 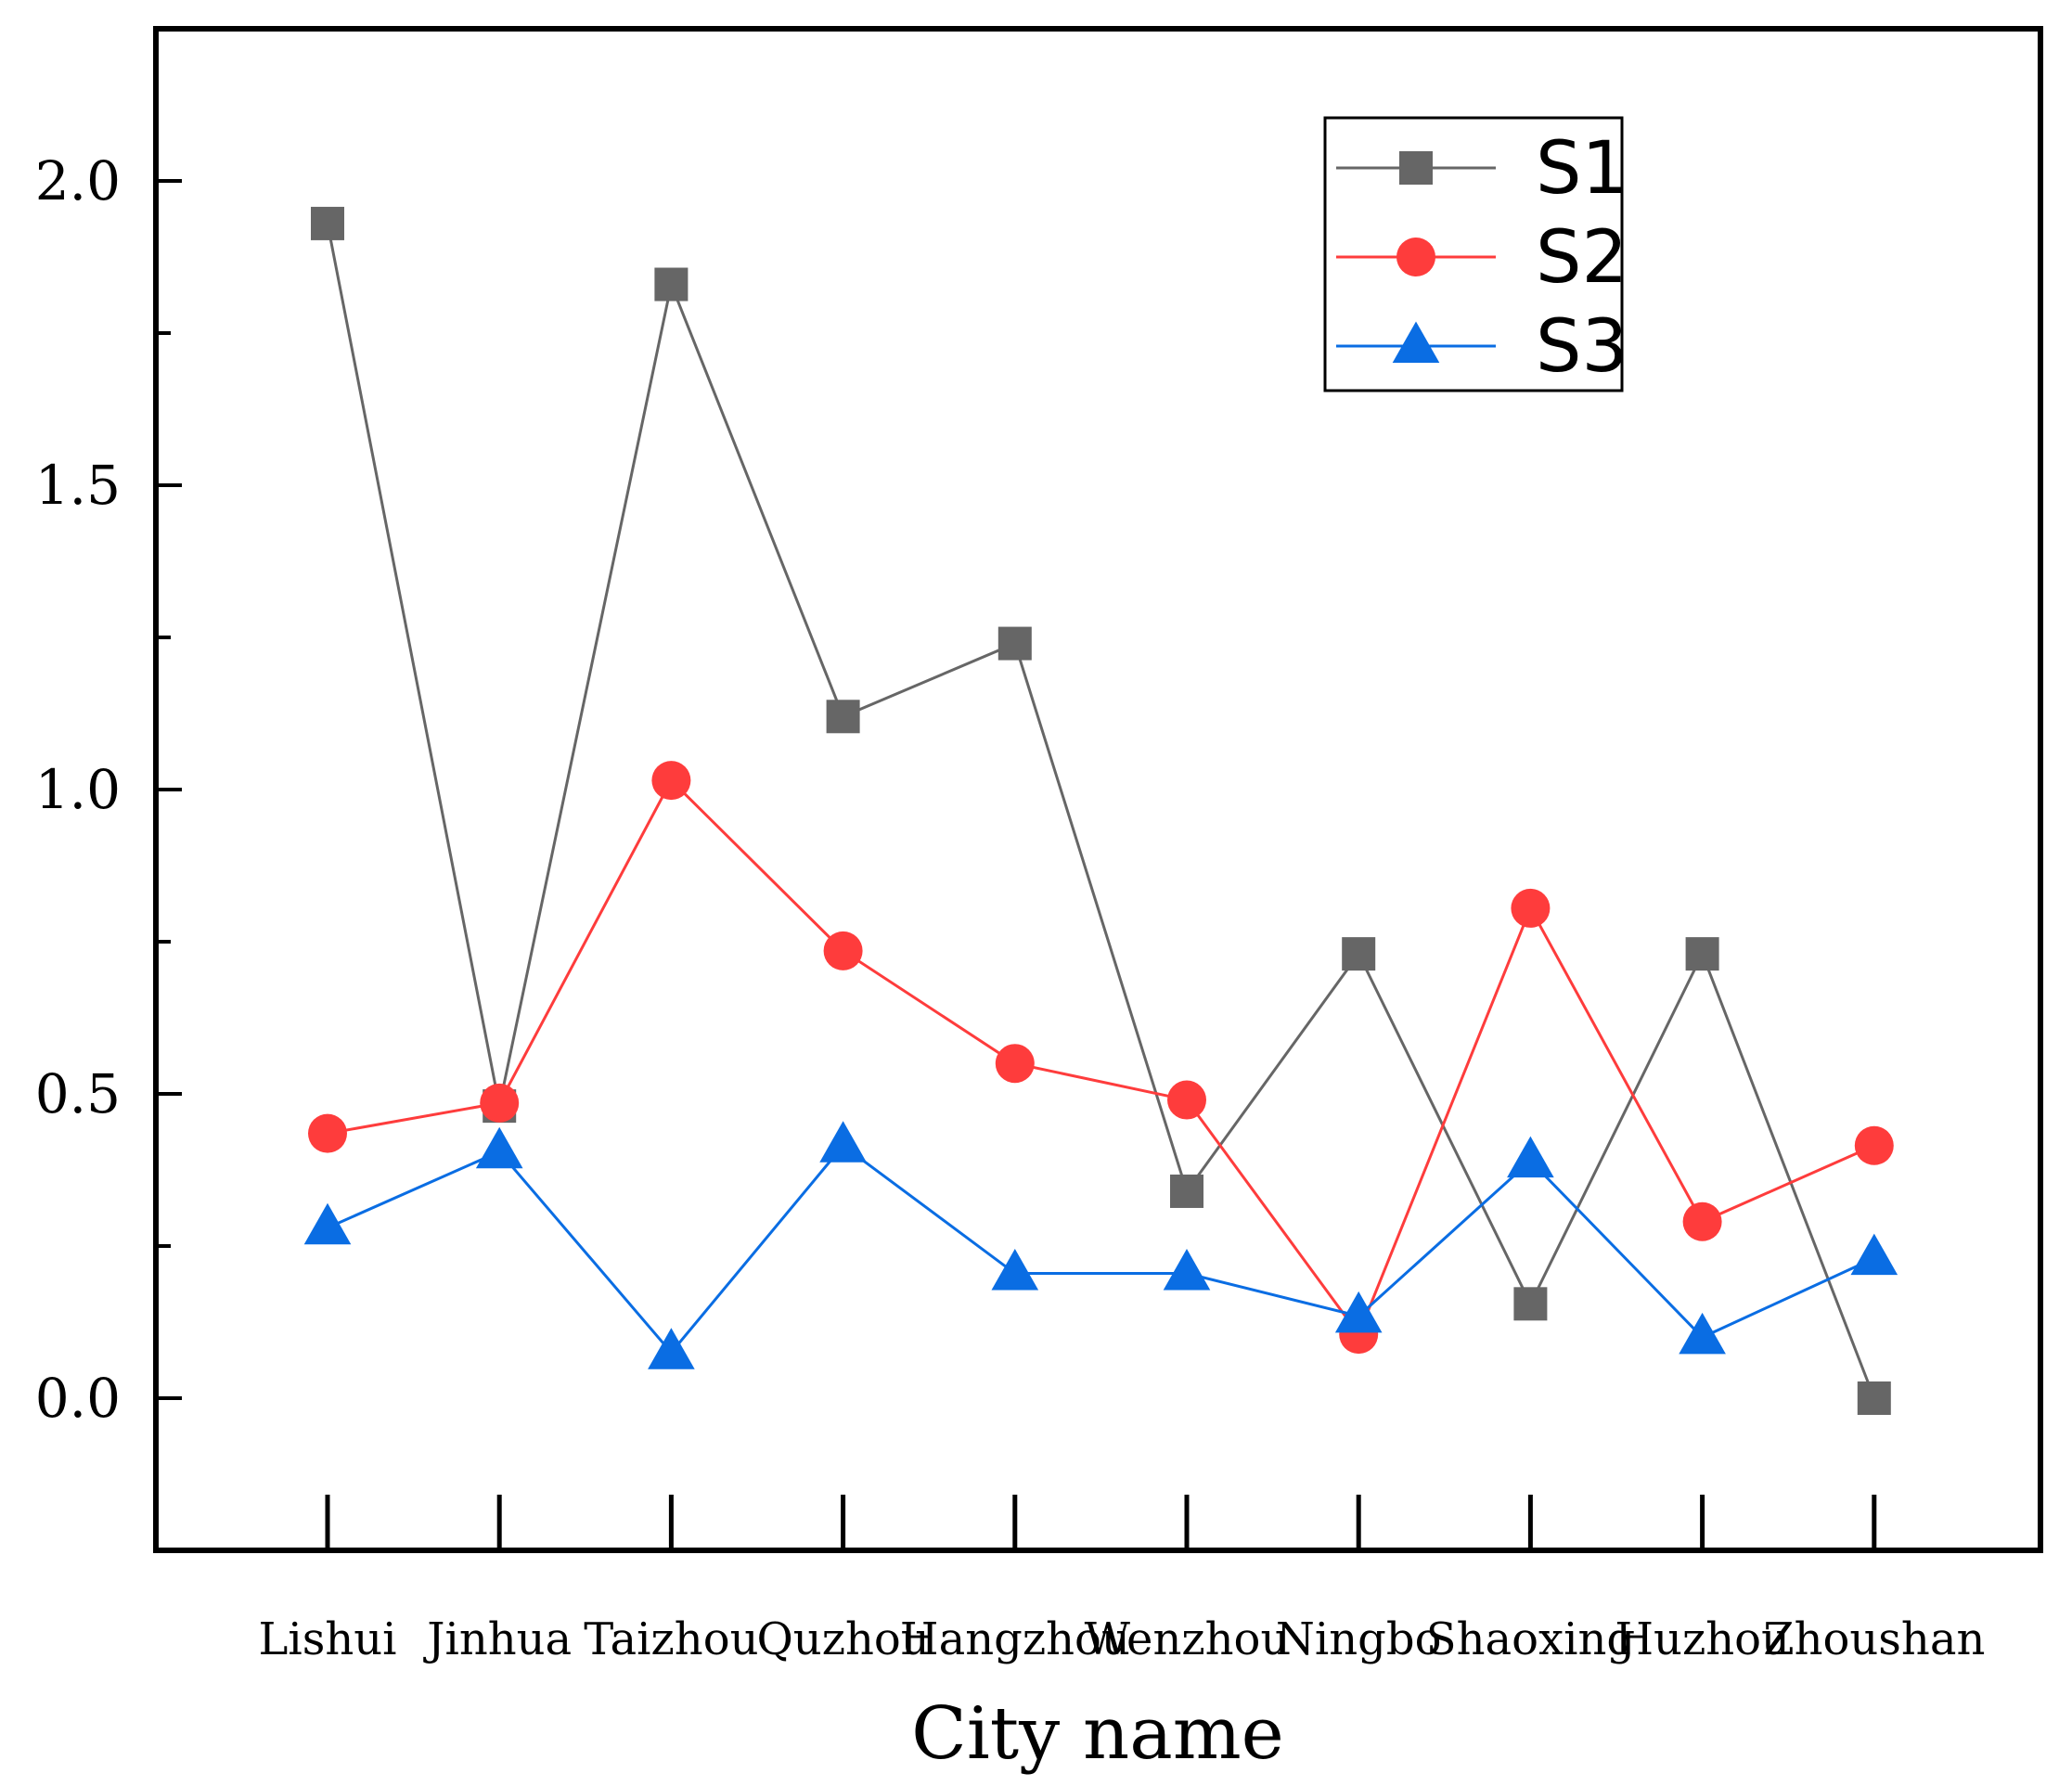 What do you see at coordinates (78, 1094) in the screenshot?
I see `y-tick-label: 0.5` at bounding box center [78, 1094].